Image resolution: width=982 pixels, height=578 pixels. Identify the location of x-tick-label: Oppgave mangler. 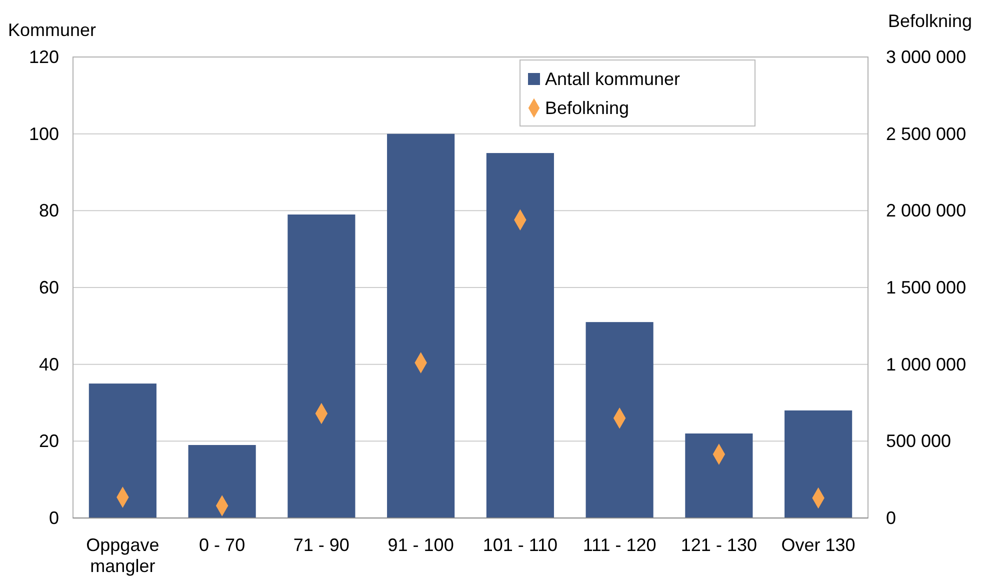
(123, 555).